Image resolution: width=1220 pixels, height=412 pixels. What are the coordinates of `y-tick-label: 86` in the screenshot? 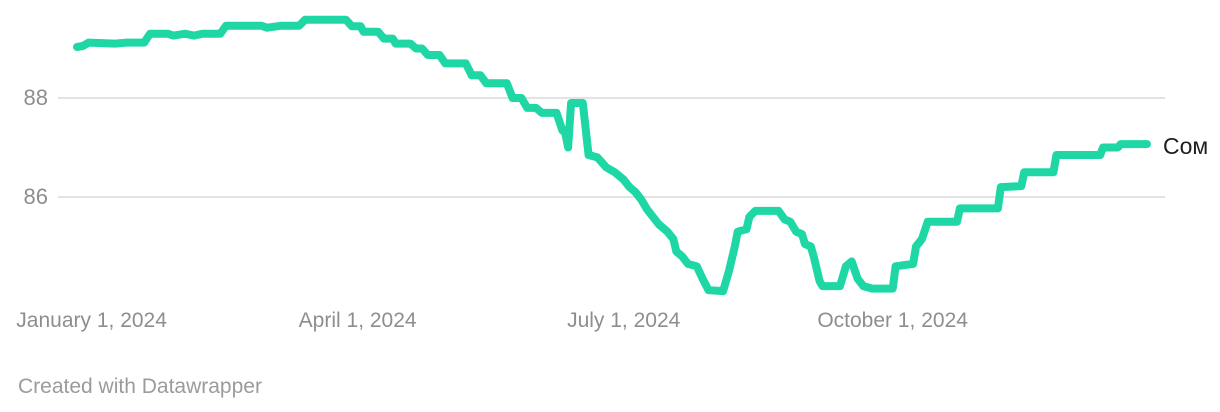 It's located at (35, 197).